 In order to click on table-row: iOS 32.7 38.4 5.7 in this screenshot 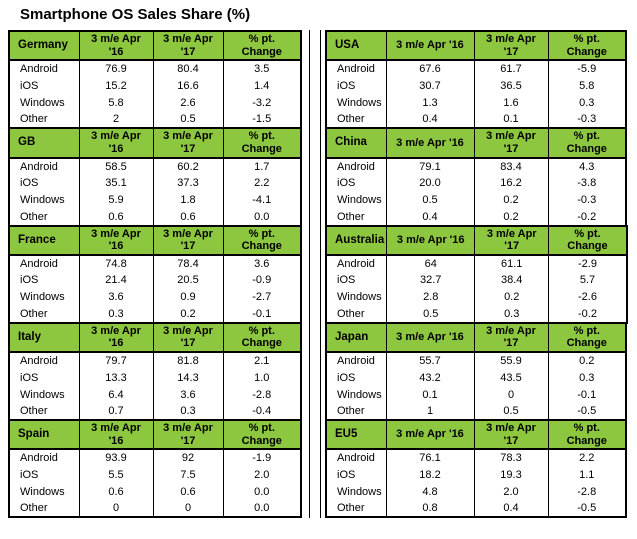, I will do `click(476, 280)`.